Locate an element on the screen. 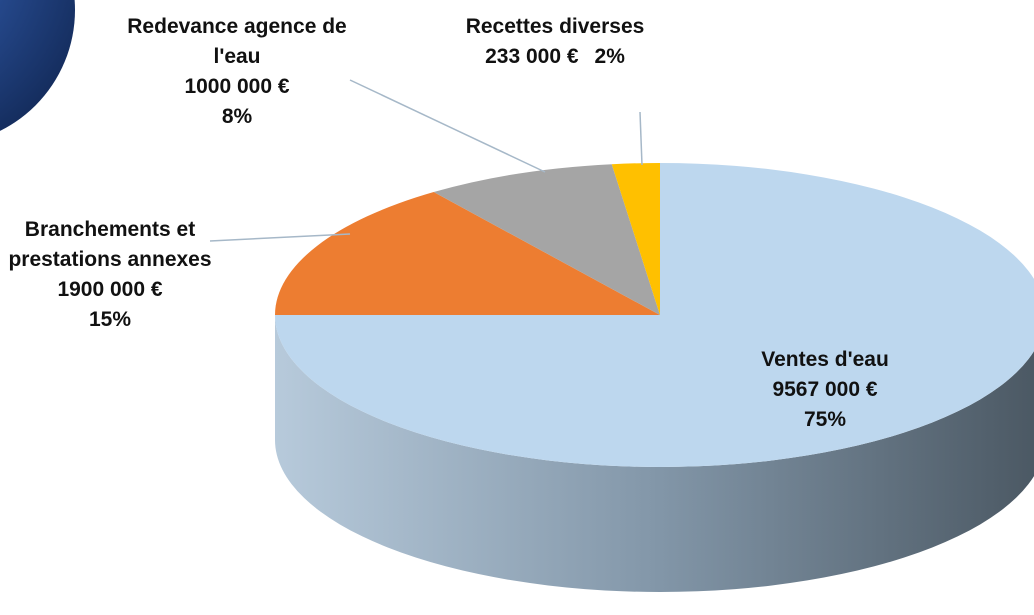  value-line: 1000 000 € 8% is located at coordinates (237, 102).